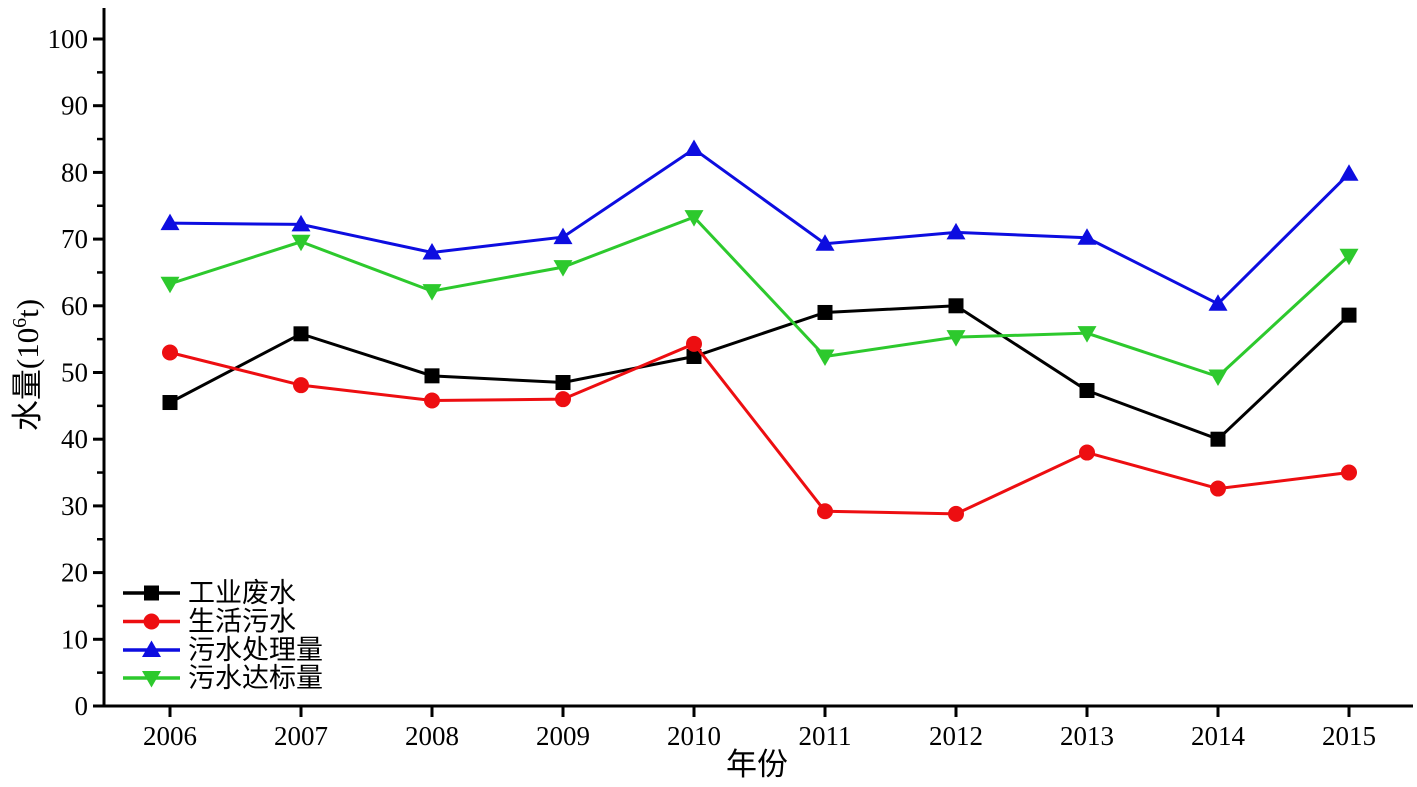 Image resolution: width=1417 pixels, height=787 pixels. I want to click on y-tick-label: 90, so click(74, 106).